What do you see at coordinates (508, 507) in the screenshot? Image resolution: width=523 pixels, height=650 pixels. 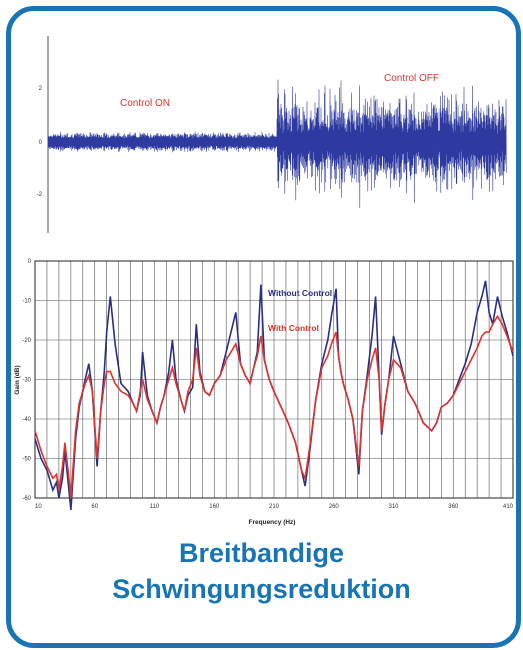 I see `x-tick-label: 410` at bounding box center [508, 507].